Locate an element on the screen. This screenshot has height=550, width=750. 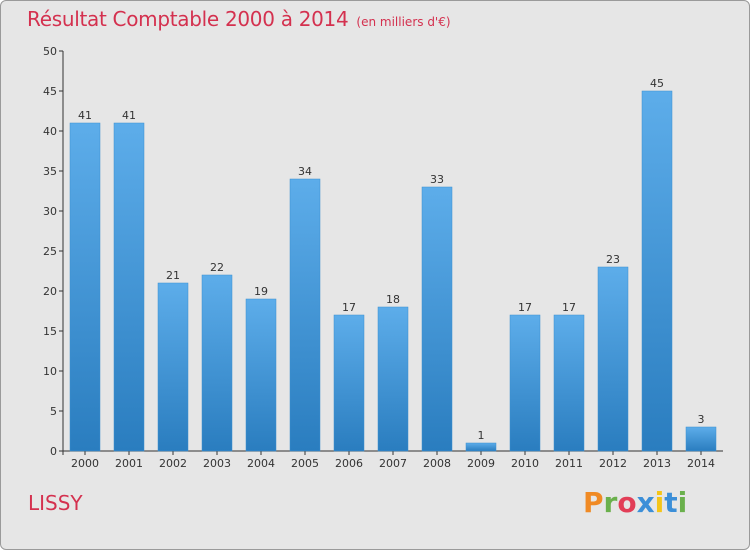
bar-2008 is located at coordinates (437, 319).